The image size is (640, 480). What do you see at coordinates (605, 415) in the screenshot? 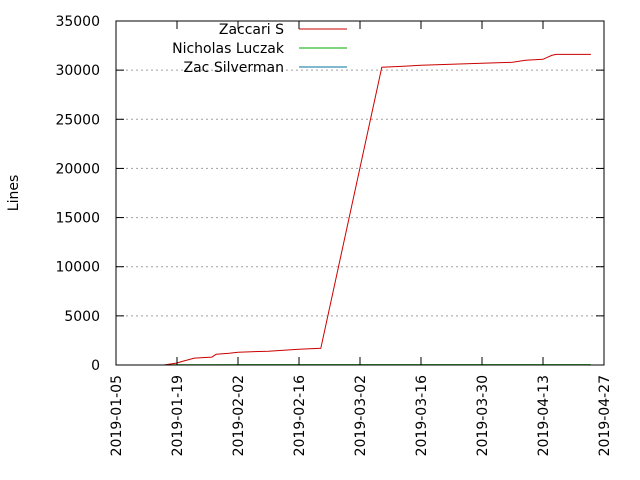
I see `x-tick-label: 2019-04-27` at bounding box center [605, 415].